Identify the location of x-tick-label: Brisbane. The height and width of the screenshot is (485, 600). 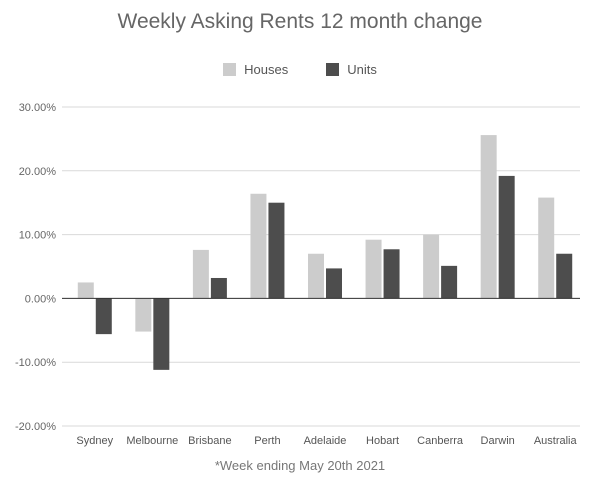
(209, 441).